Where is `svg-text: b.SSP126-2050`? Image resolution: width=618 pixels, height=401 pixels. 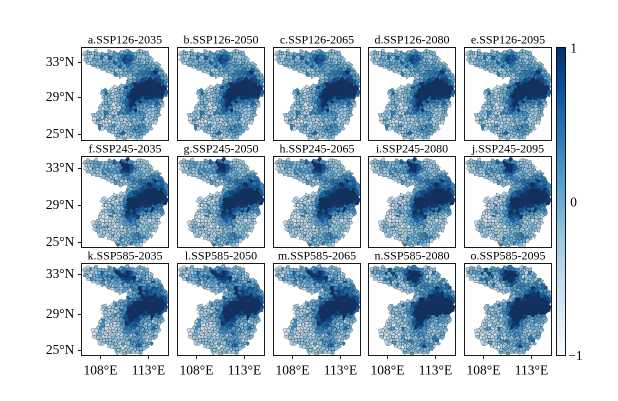
svg-text: b.SSP126-2050 is located at coordinates (220, 40).